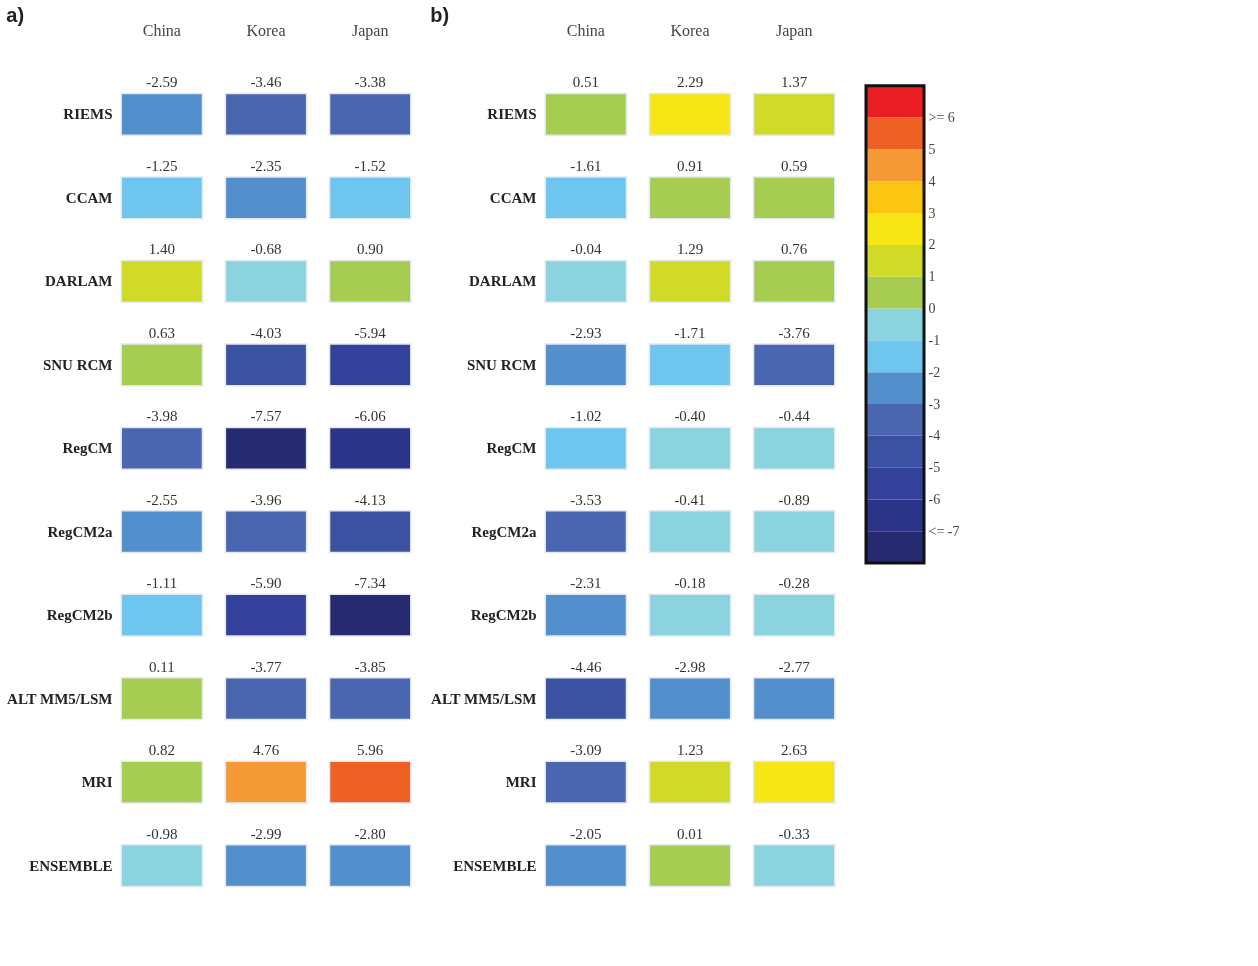  Describe the element at coordinates (932, 309) in the screenshot. I see `color-bar-label: 0` at that location.